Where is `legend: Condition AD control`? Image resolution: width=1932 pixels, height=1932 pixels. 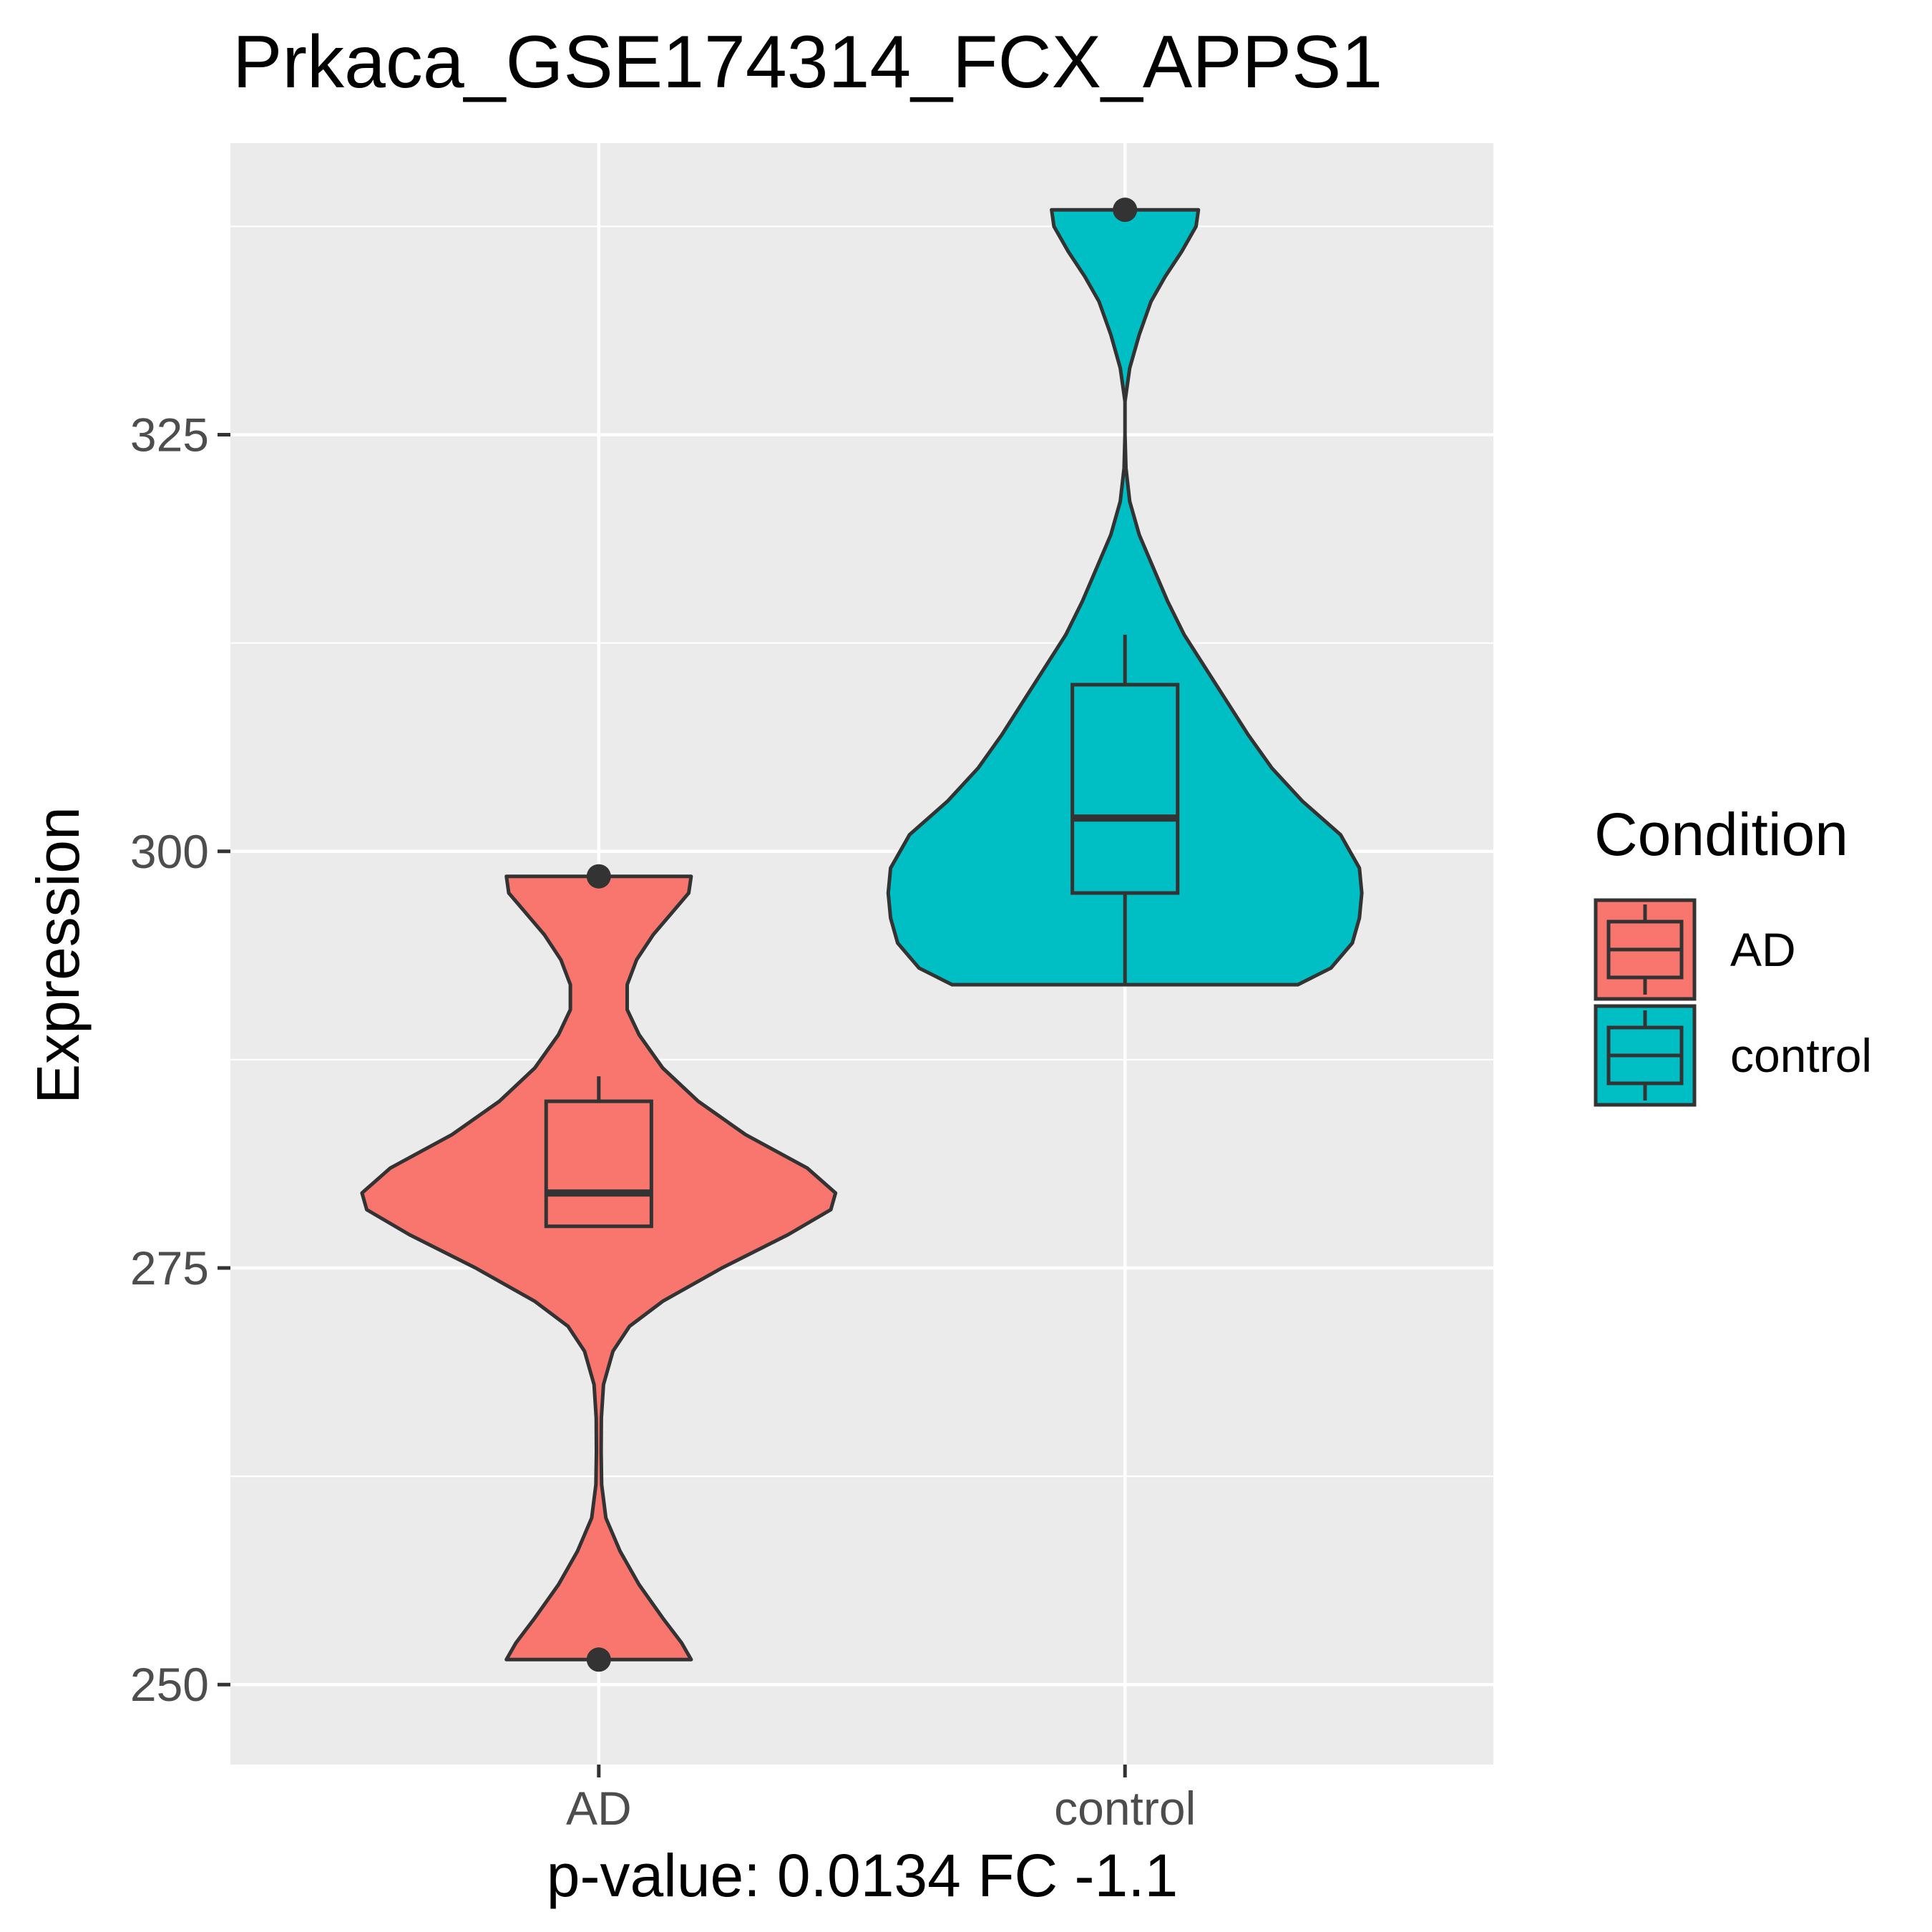 legend: Condition AD control is located at coordinates (1733, 954).